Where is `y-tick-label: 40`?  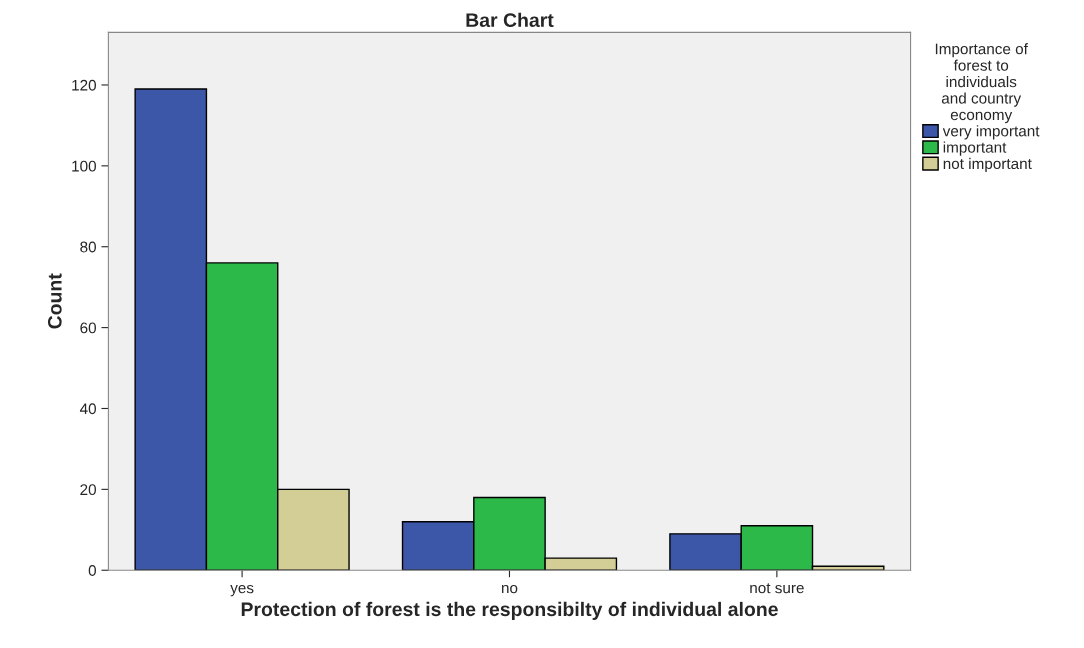
y-tick-label: 40 is located at coordinates (87, 409).